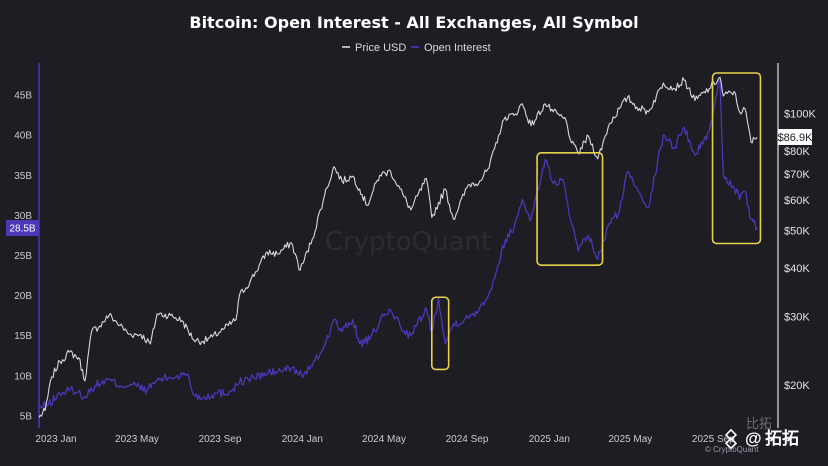 This screenshot has width=828, height=466. I want to click on legend: Price USD Open Interest, so click(416, 48).